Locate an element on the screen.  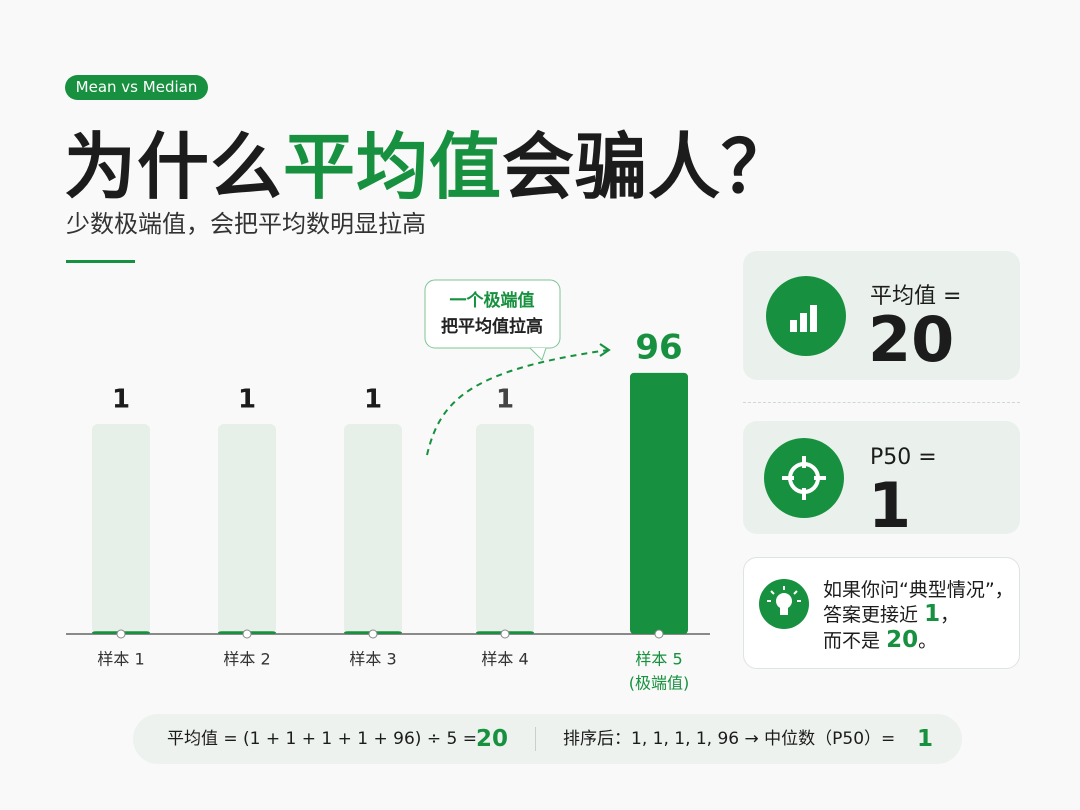
median-result: 1 is located at coordinates (925, 739).